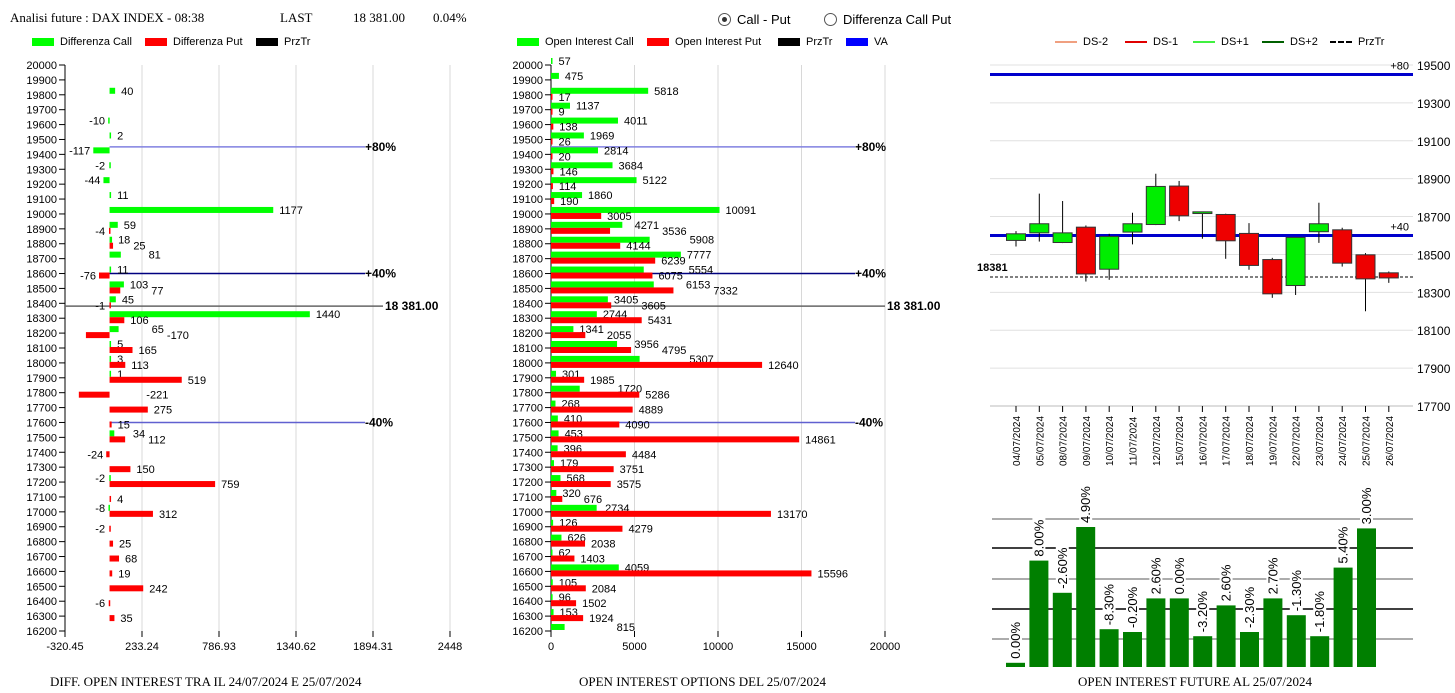  I want to click on last-value: 18 381.00, so click(379, 17).